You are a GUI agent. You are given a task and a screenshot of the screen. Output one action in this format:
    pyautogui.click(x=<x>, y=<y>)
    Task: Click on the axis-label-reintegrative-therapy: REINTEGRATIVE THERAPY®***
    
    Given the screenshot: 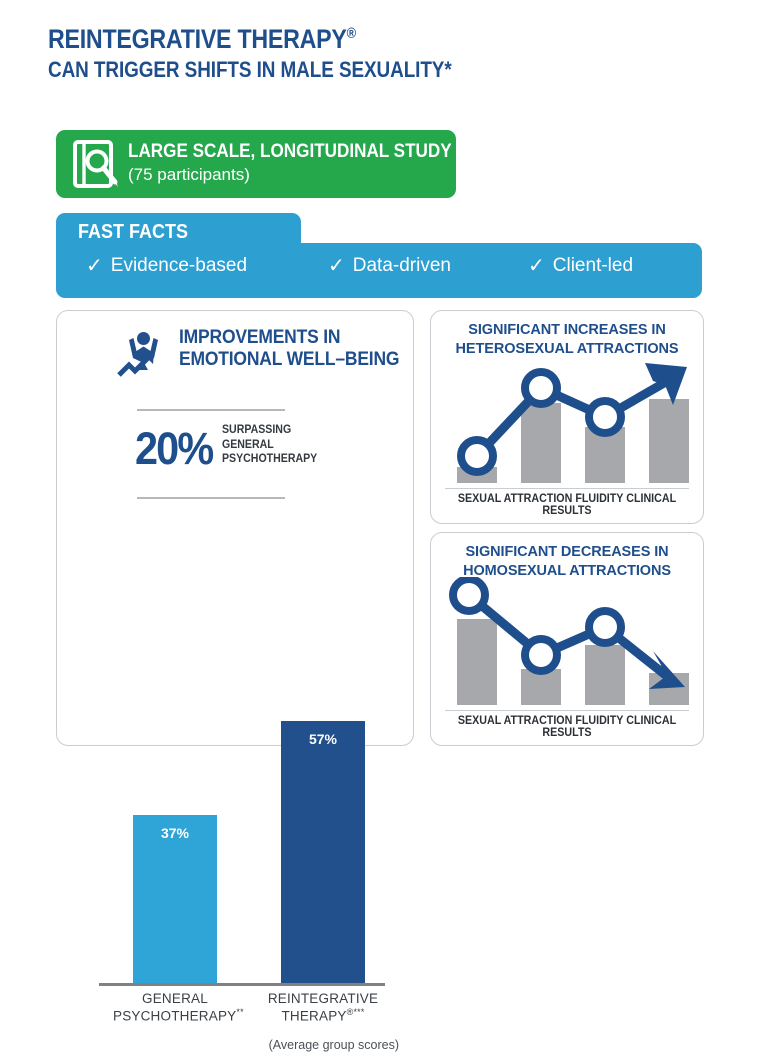 What is the action you would take?
    pyautogui.click(x=323, y=1008)
    